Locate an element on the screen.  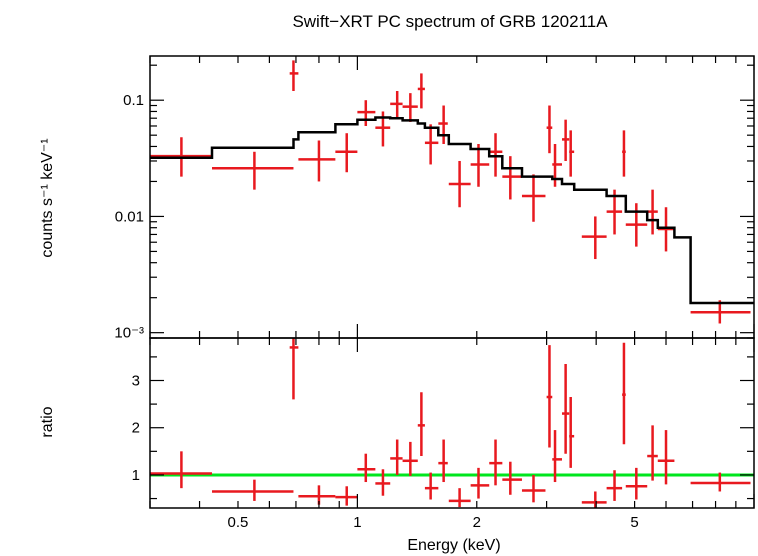
y-tick-label-spectrum: 0.01 is located at coordinates (129, 216).